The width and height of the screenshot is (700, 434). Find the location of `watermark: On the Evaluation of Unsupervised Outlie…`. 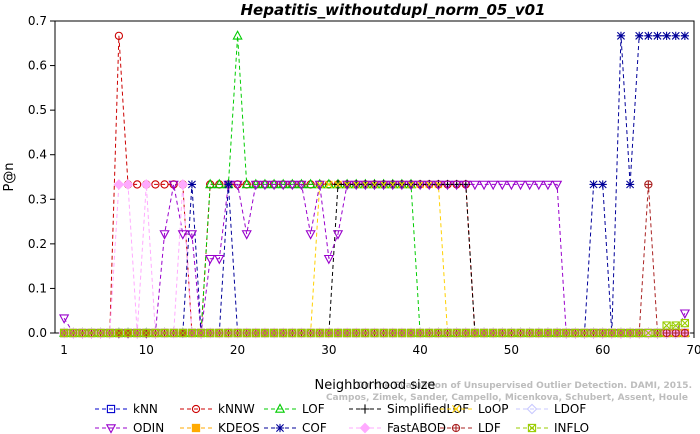

watermark: On the Evaluation of Unsupervised Outlie… is located at coordinates (509, 392).